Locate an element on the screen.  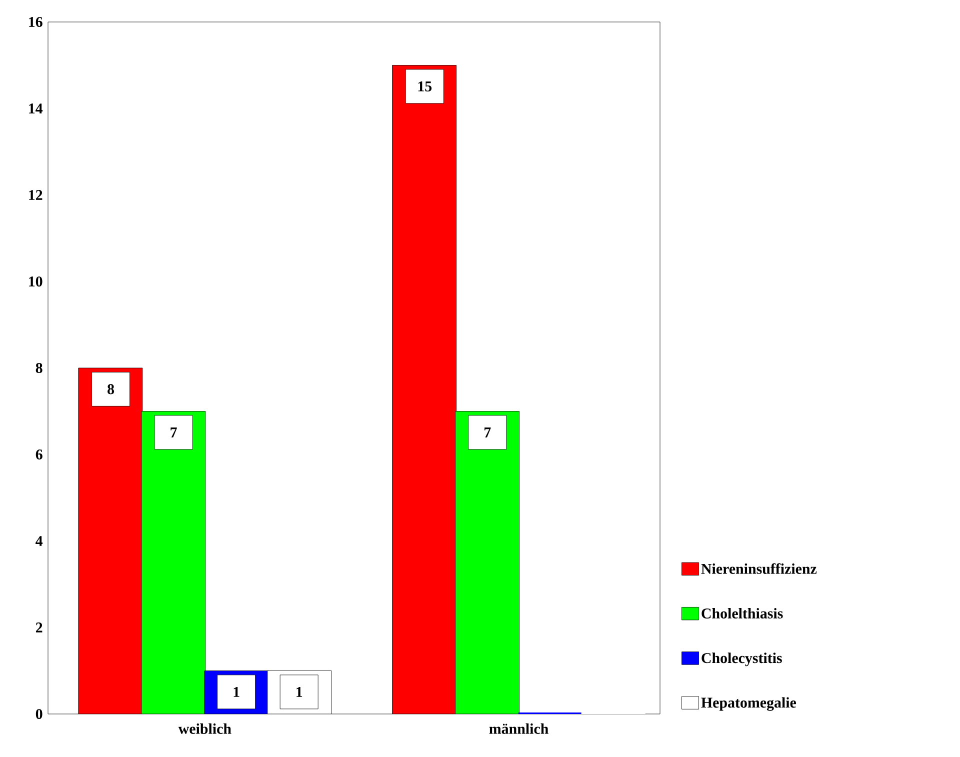
y-tick-label: 16 is located at coordinates (35, 21).